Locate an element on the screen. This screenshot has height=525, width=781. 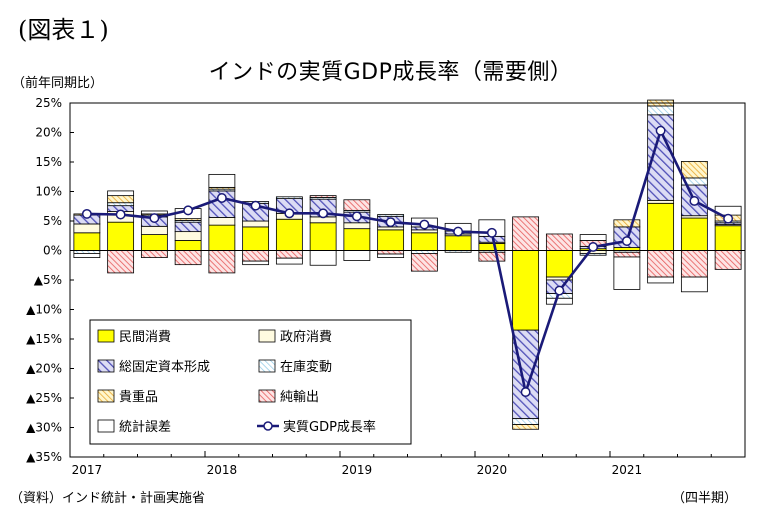
bar-netexports-2021Q4 is located at coordinates (728, 260).